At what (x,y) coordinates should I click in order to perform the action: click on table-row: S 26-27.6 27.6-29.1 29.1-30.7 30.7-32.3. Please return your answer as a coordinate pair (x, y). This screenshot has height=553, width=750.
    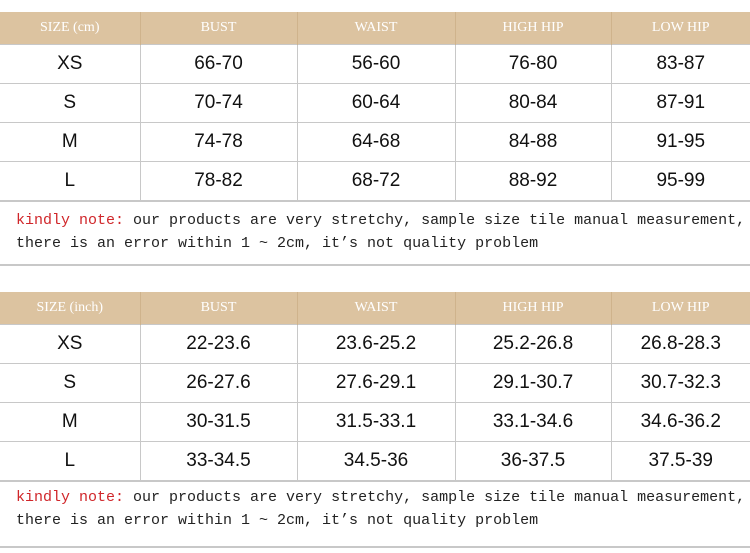
    Looking at the image, I should click on (375, 383).